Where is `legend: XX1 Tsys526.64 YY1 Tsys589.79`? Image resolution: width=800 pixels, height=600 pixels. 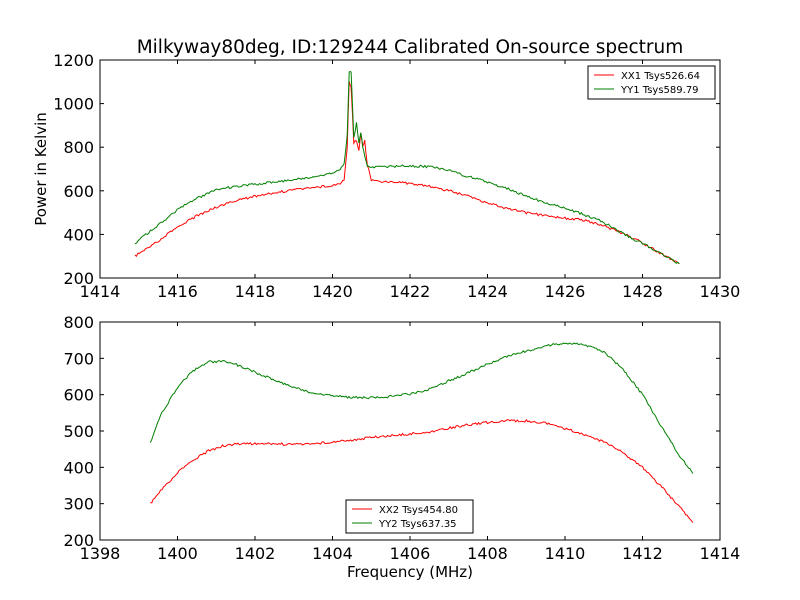 legend: XX1 Tsys526.64 YY1 Tsys589.79 is located at coordinates (651, 82).